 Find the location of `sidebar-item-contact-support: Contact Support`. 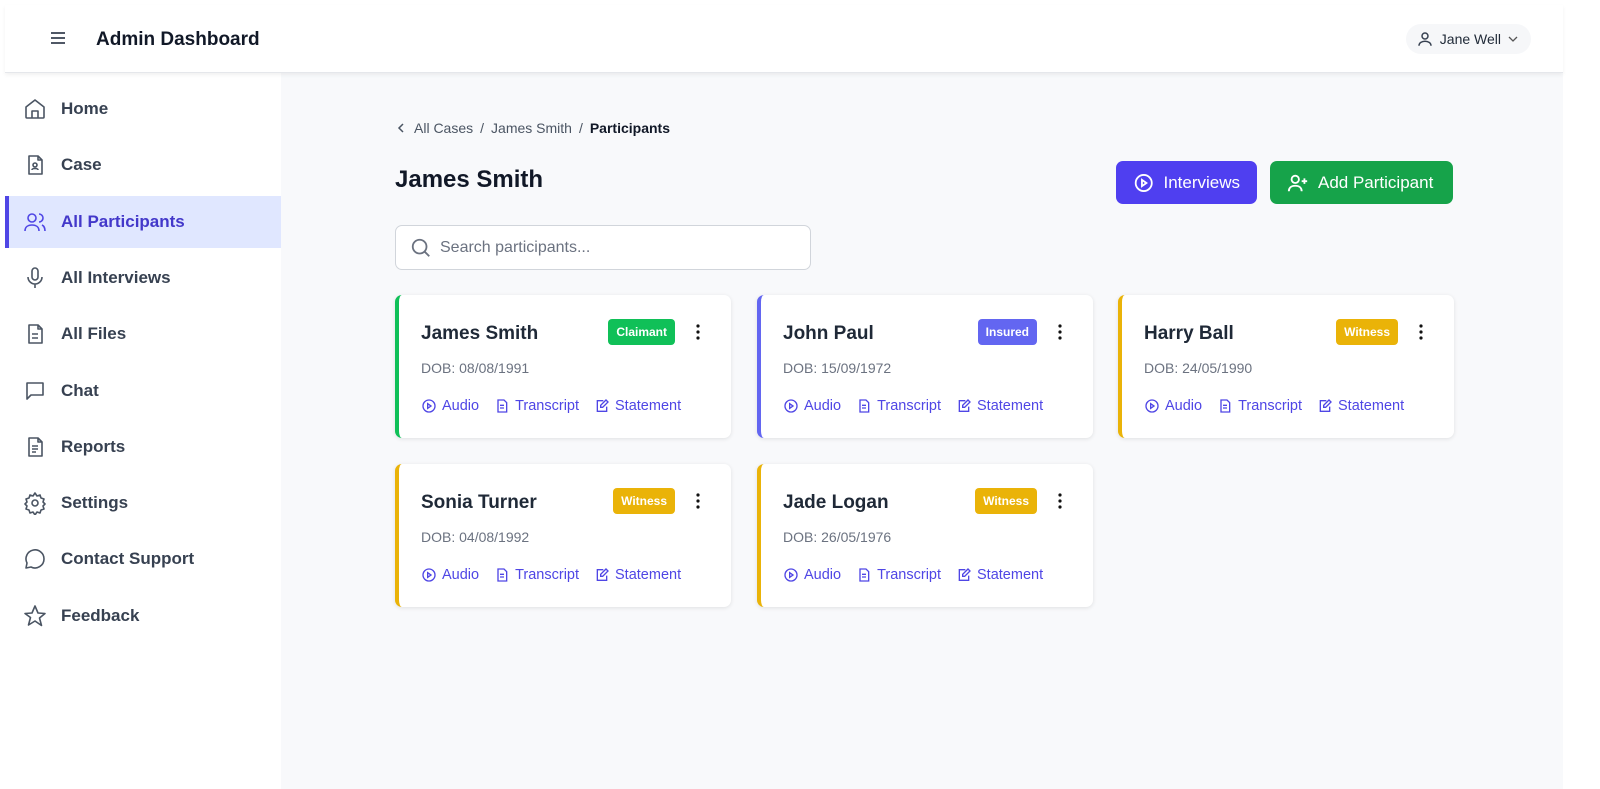

sidebar-item-contact-support: Contact Support is located at coordinates (143, 559).